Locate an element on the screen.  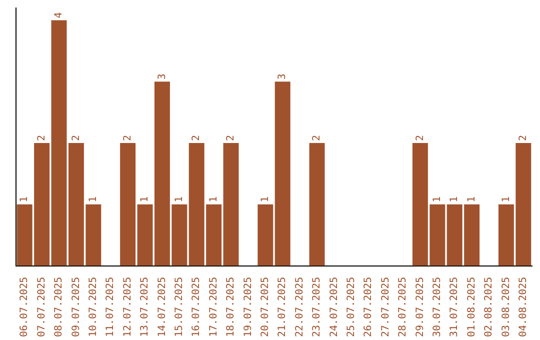
x-tick-label: 14.07.2025 is located at coordinates (162, 307).